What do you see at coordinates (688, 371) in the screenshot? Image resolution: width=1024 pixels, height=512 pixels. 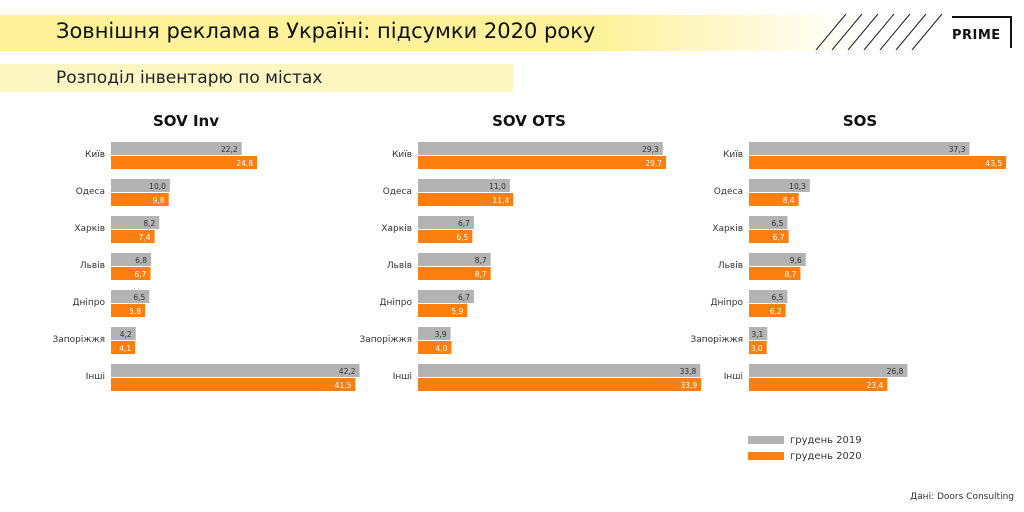 I see `data-label: 33,8` at bounding box center [688, 371].